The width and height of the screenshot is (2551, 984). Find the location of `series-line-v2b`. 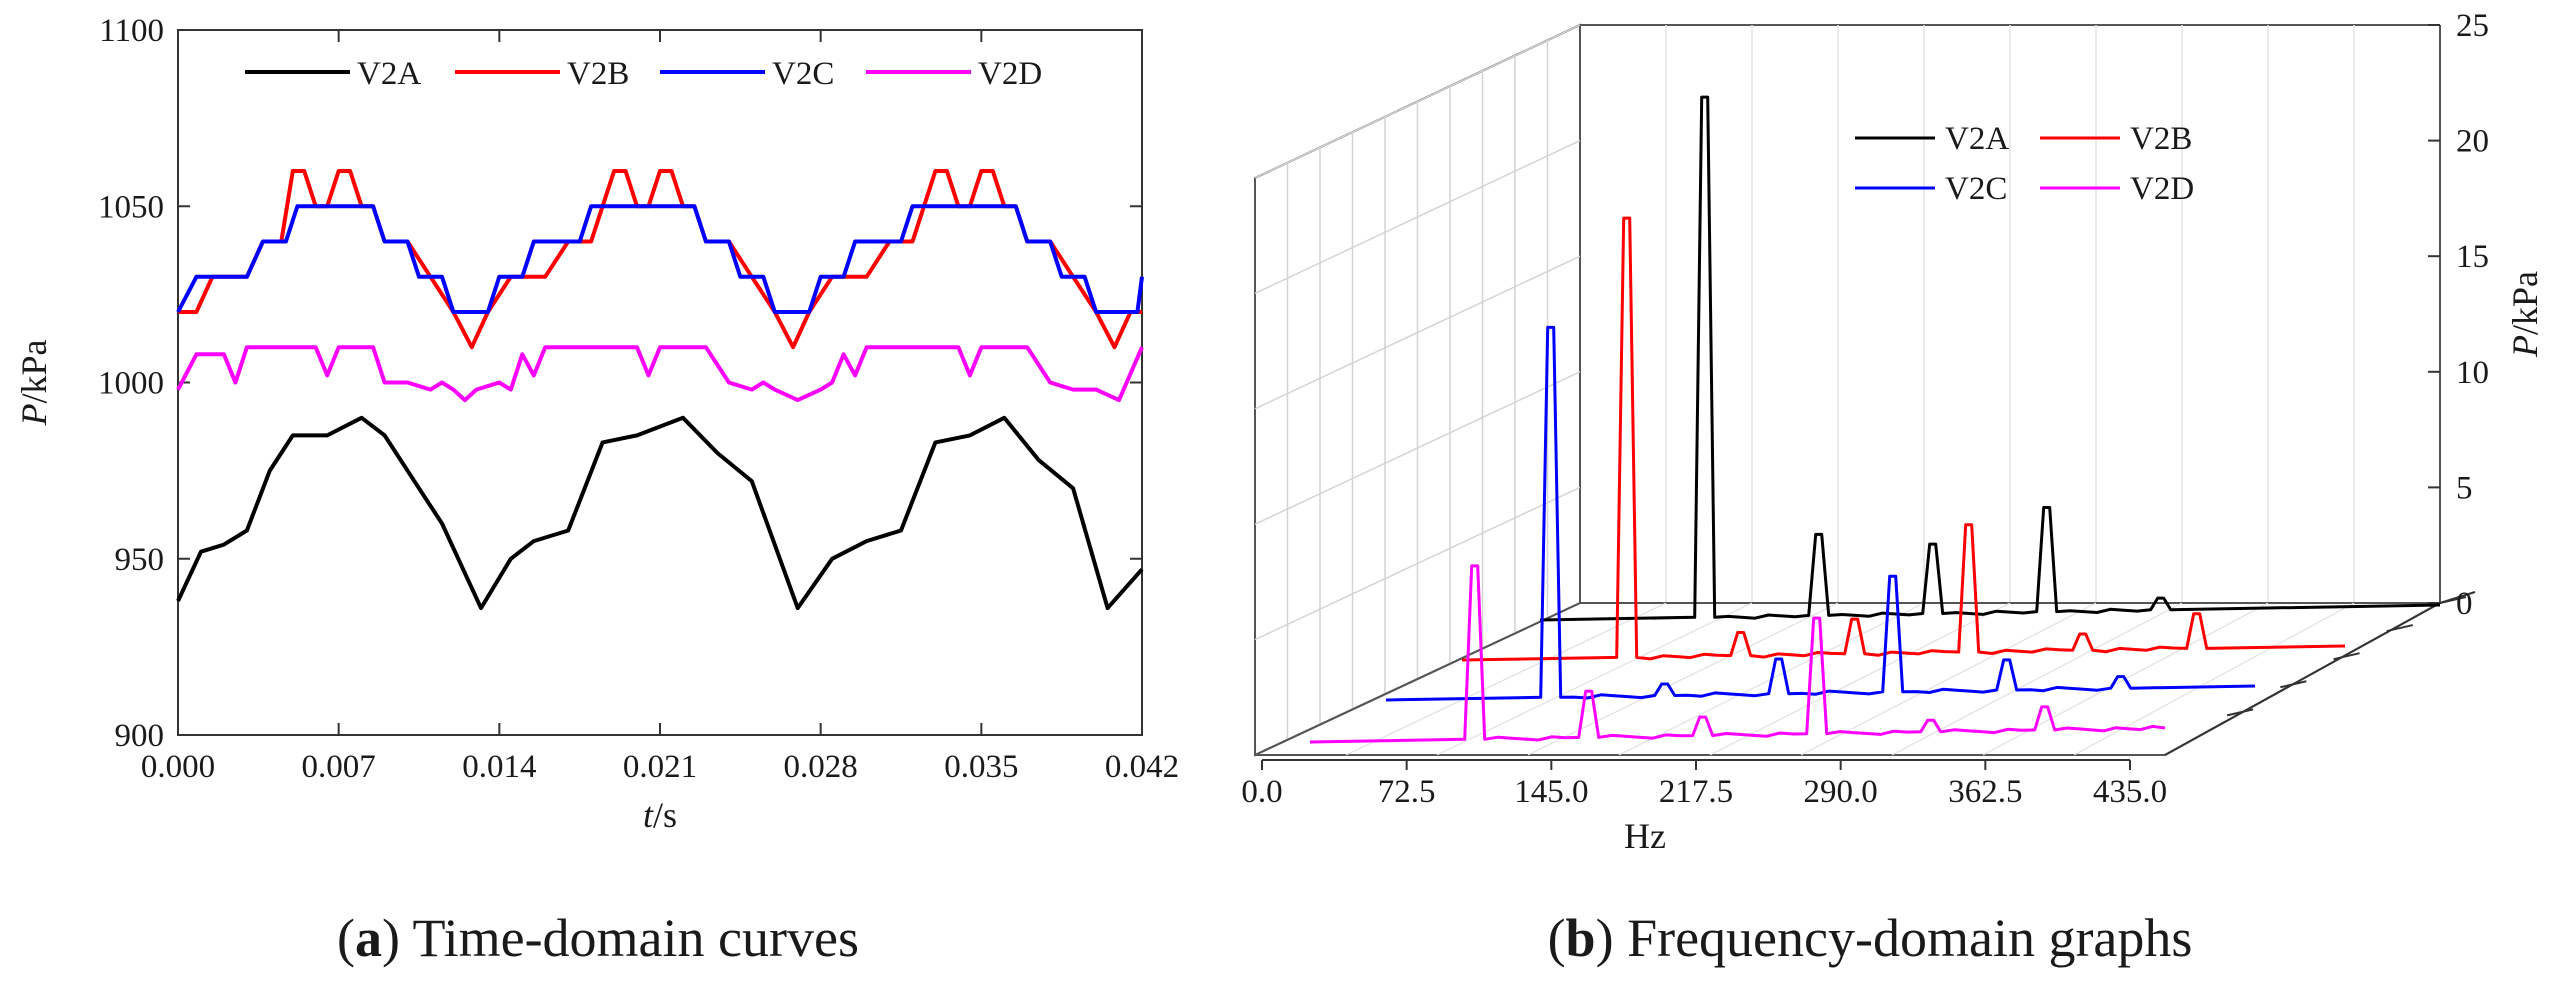

series-line-v2b is located at coordinates (660, 259).